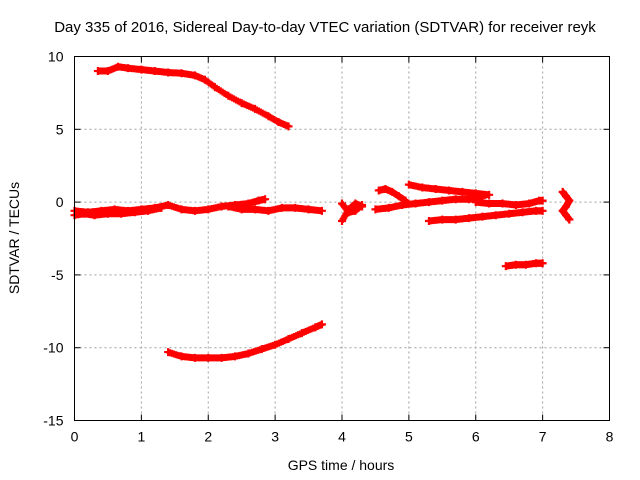  What do you see at coordinates (53, 348) in the screenshot?
I see `y-tick-label: -10` at bounding box center [53, 348].